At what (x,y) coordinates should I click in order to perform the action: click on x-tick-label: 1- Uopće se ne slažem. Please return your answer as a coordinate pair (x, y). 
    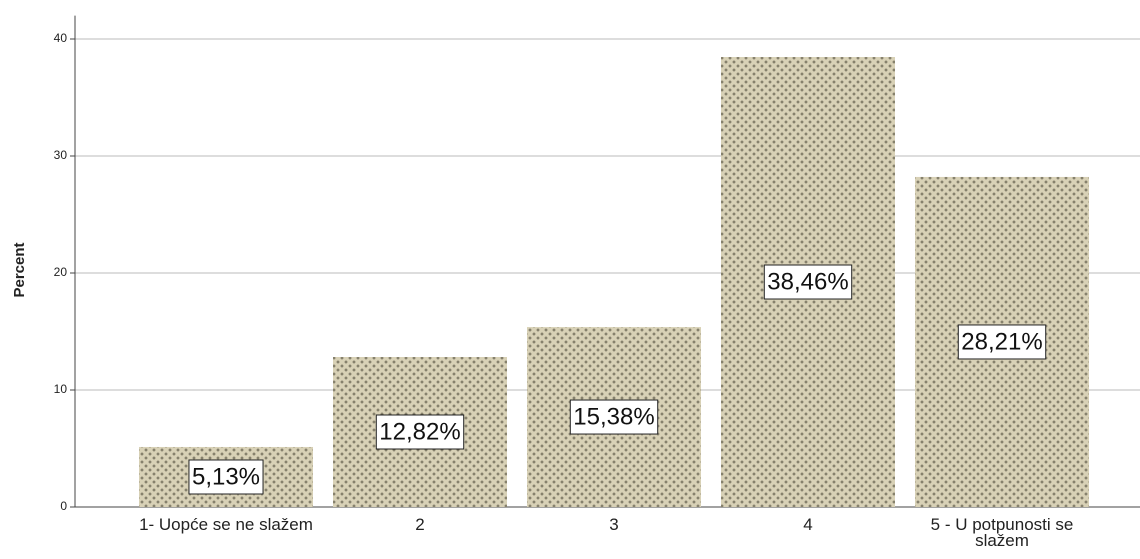
    Looking at the image, I should click on (226, 524).